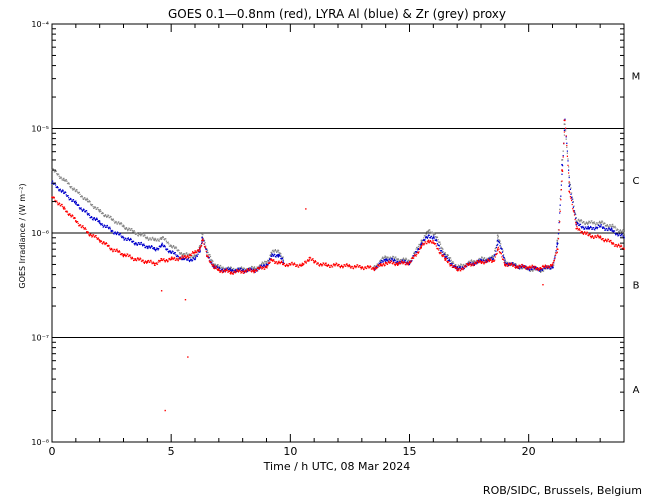  What do you see at coordinates (40, 442) in the screenshot?
I see `y-tick-label: 10⁻⁸` at bounding box center [40, 442].